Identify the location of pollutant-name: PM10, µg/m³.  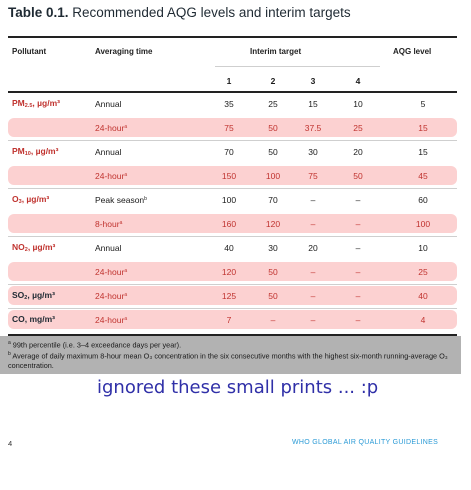
(35, 151).